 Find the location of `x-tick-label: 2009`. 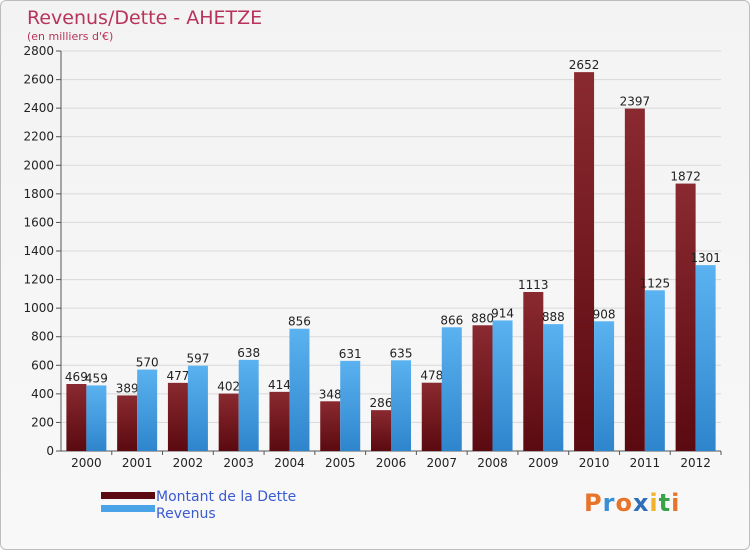

x-tick-label: 2009 is located at coordinates (543, 463).